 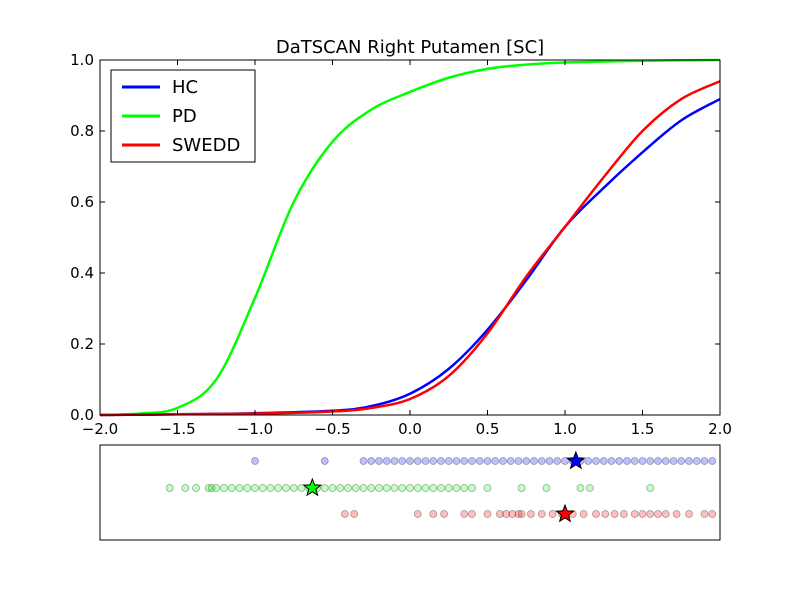 I want to click on y-tick-label: 0.4, so click(x=82, y=273).